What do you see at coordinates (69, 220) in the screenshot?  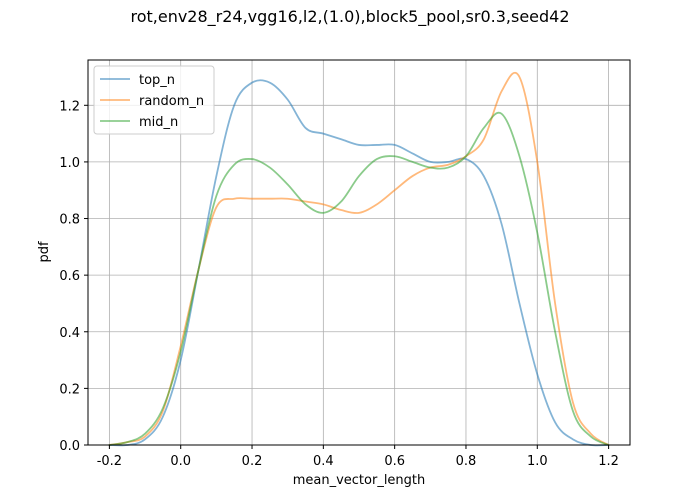 I see `y-tick-label: 0.8` at bounding box center [69, 220].